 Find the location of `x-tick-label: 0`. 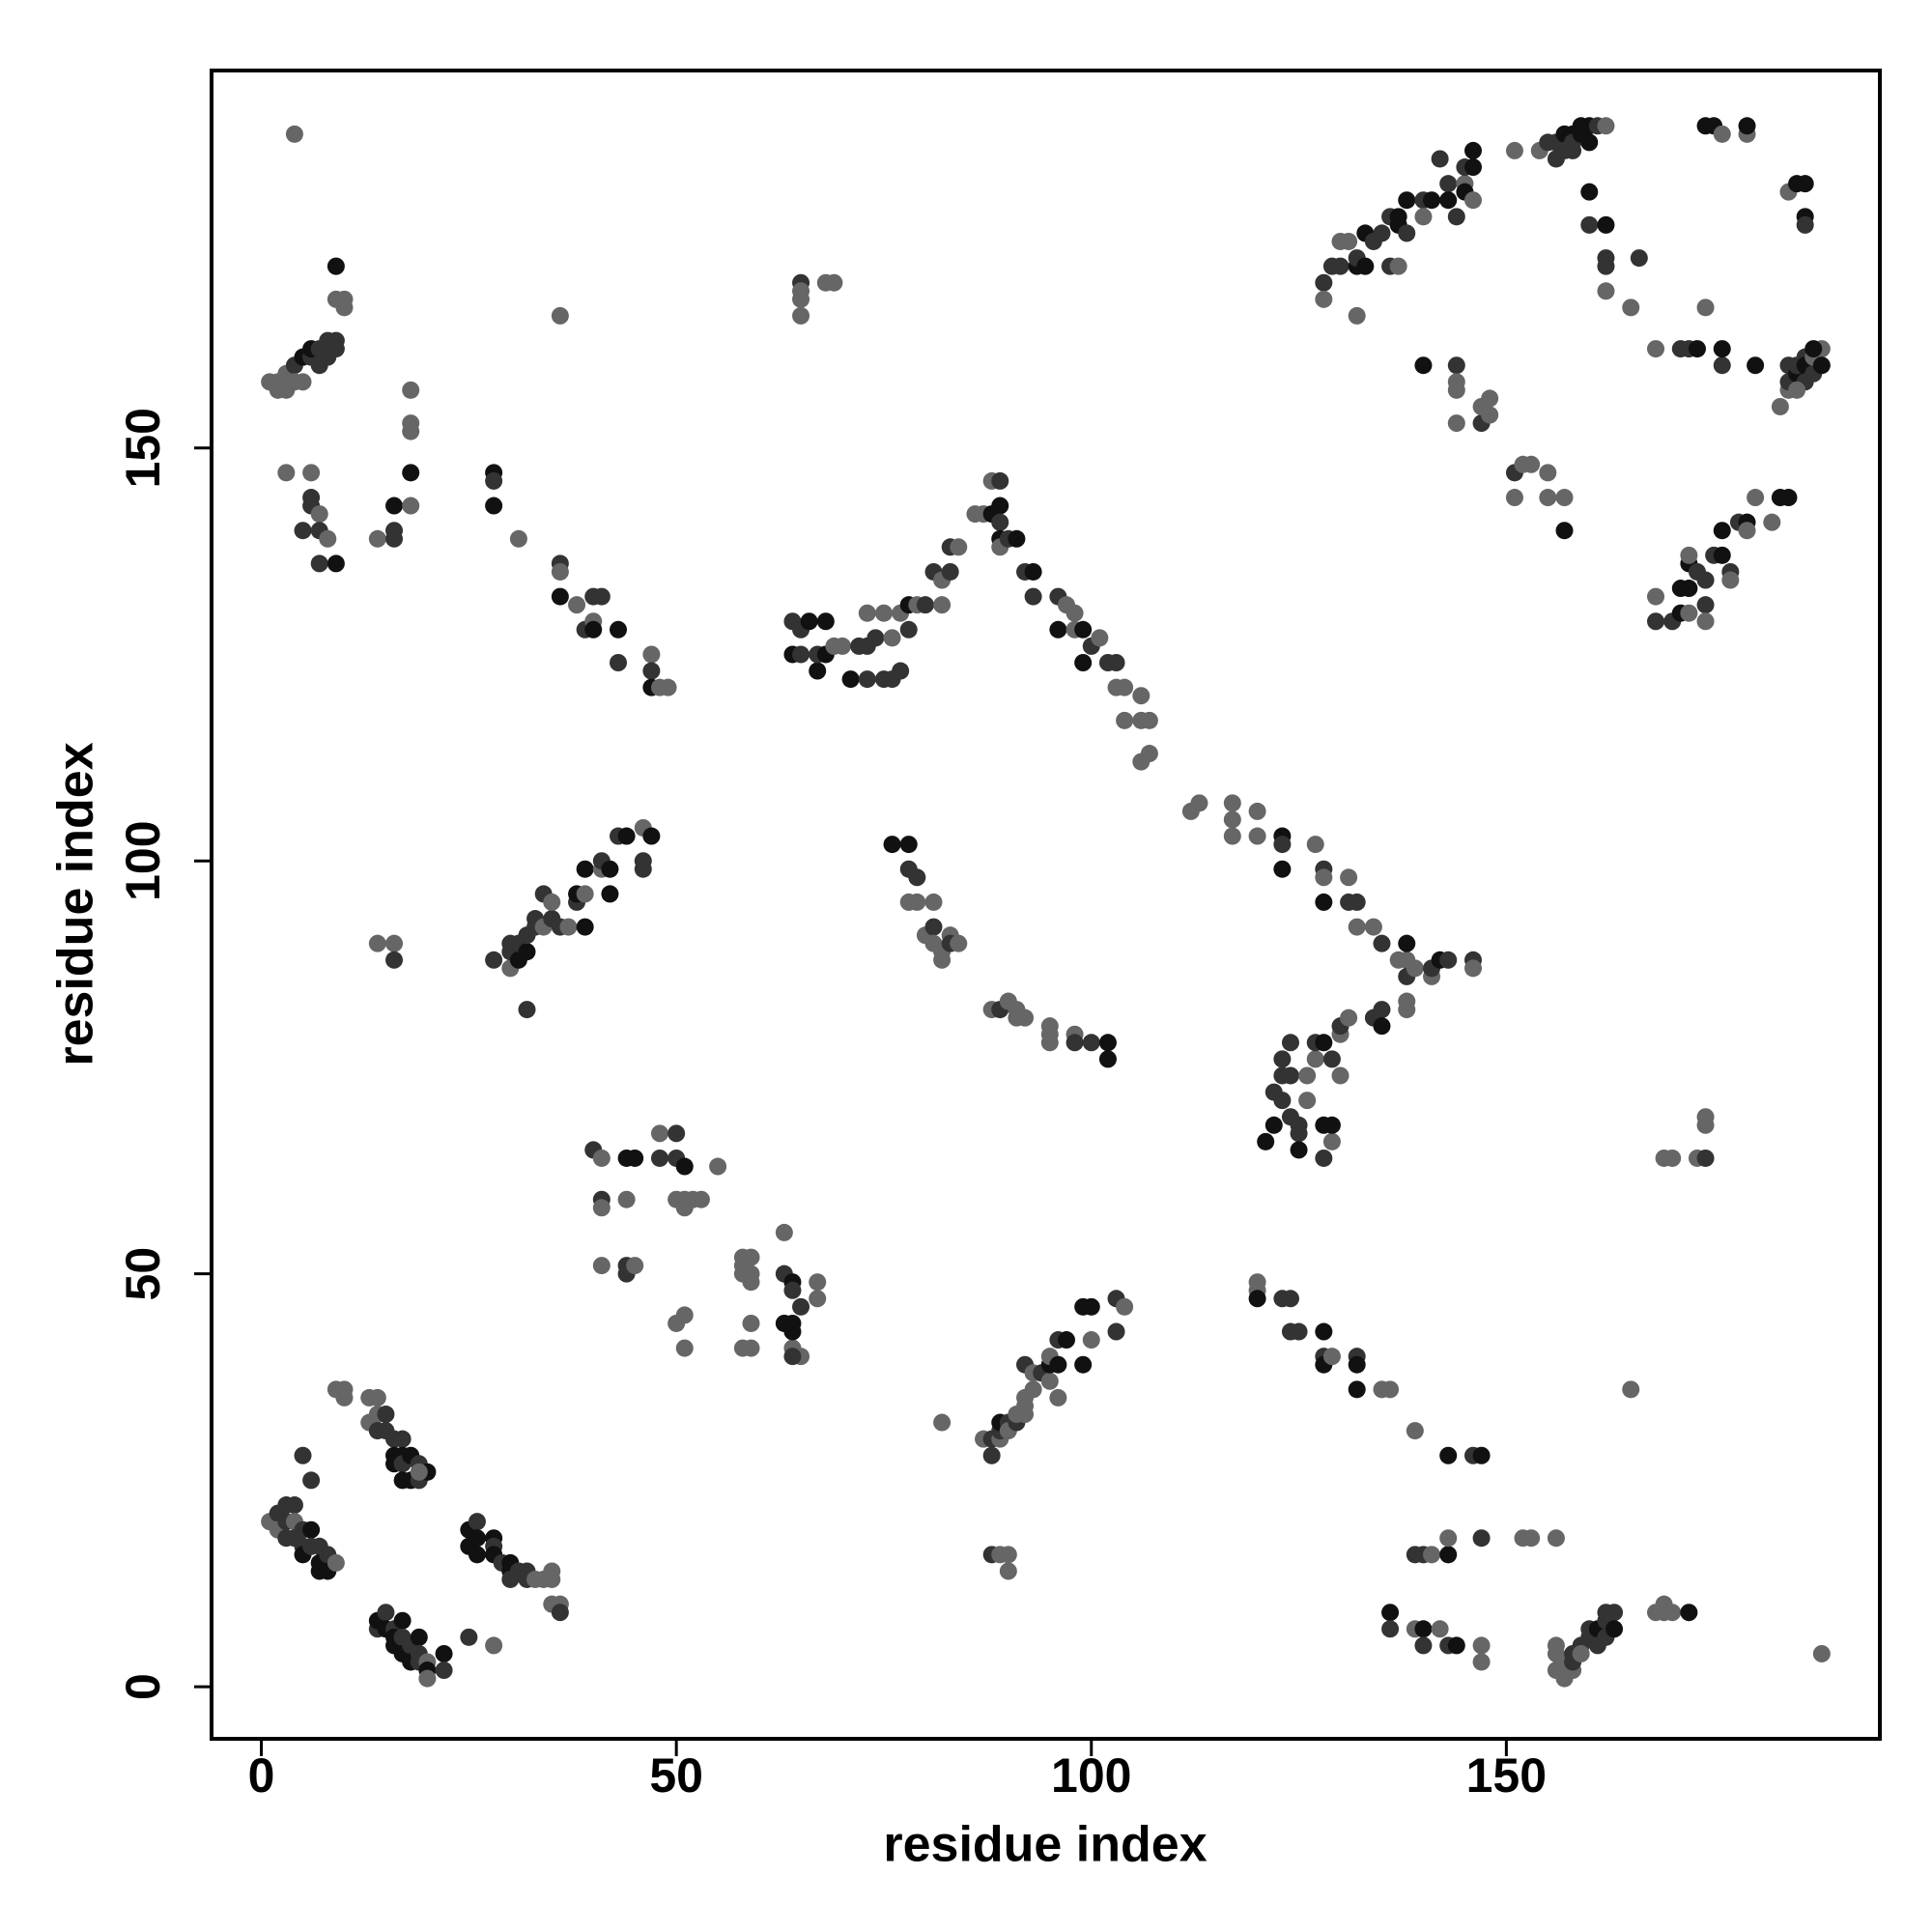

x-tick-label: 0 is located at coordinates (261, 1775).